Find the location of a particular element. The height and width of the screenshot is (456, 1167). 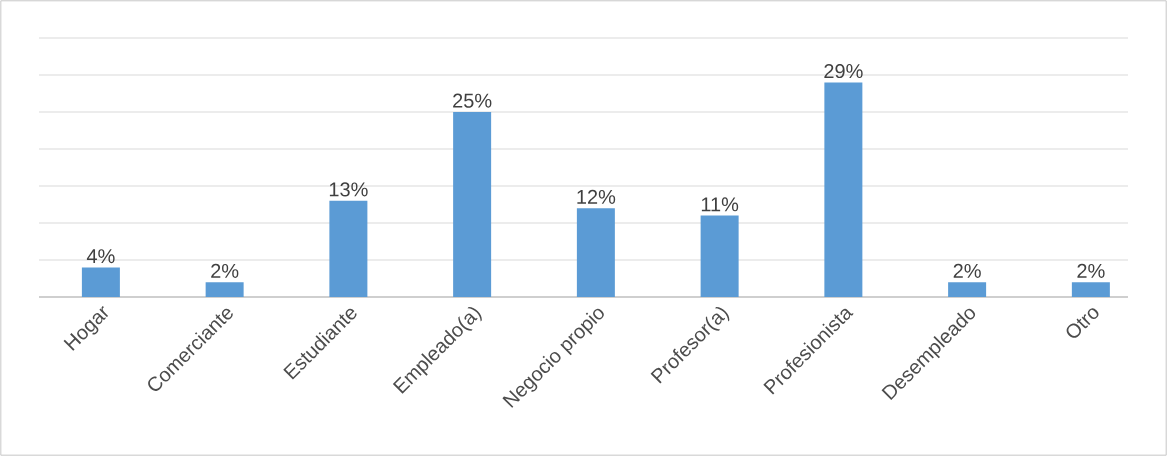

data-label: 12% is located at coordinates (596, 196).